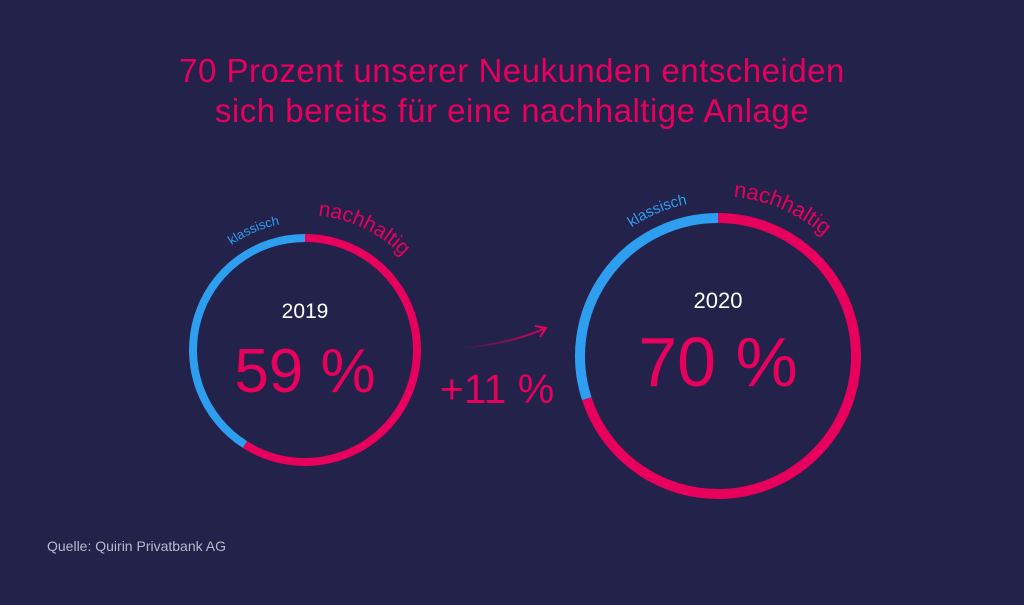  Describe the element at coordinates (718, 362) in the screenshot. I see `center-percent-2020: 70 %` at that location.